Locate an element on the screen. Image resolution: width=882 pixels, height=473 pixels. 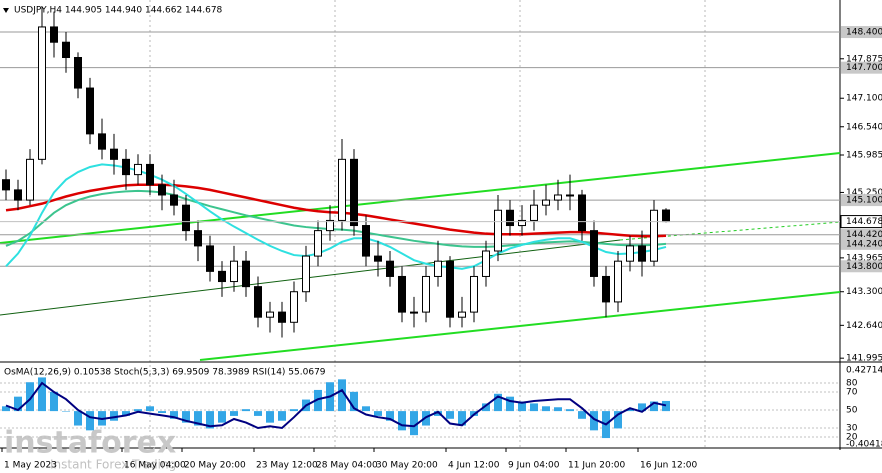
level-label: 145.100 is located at coordinates (864, 201).